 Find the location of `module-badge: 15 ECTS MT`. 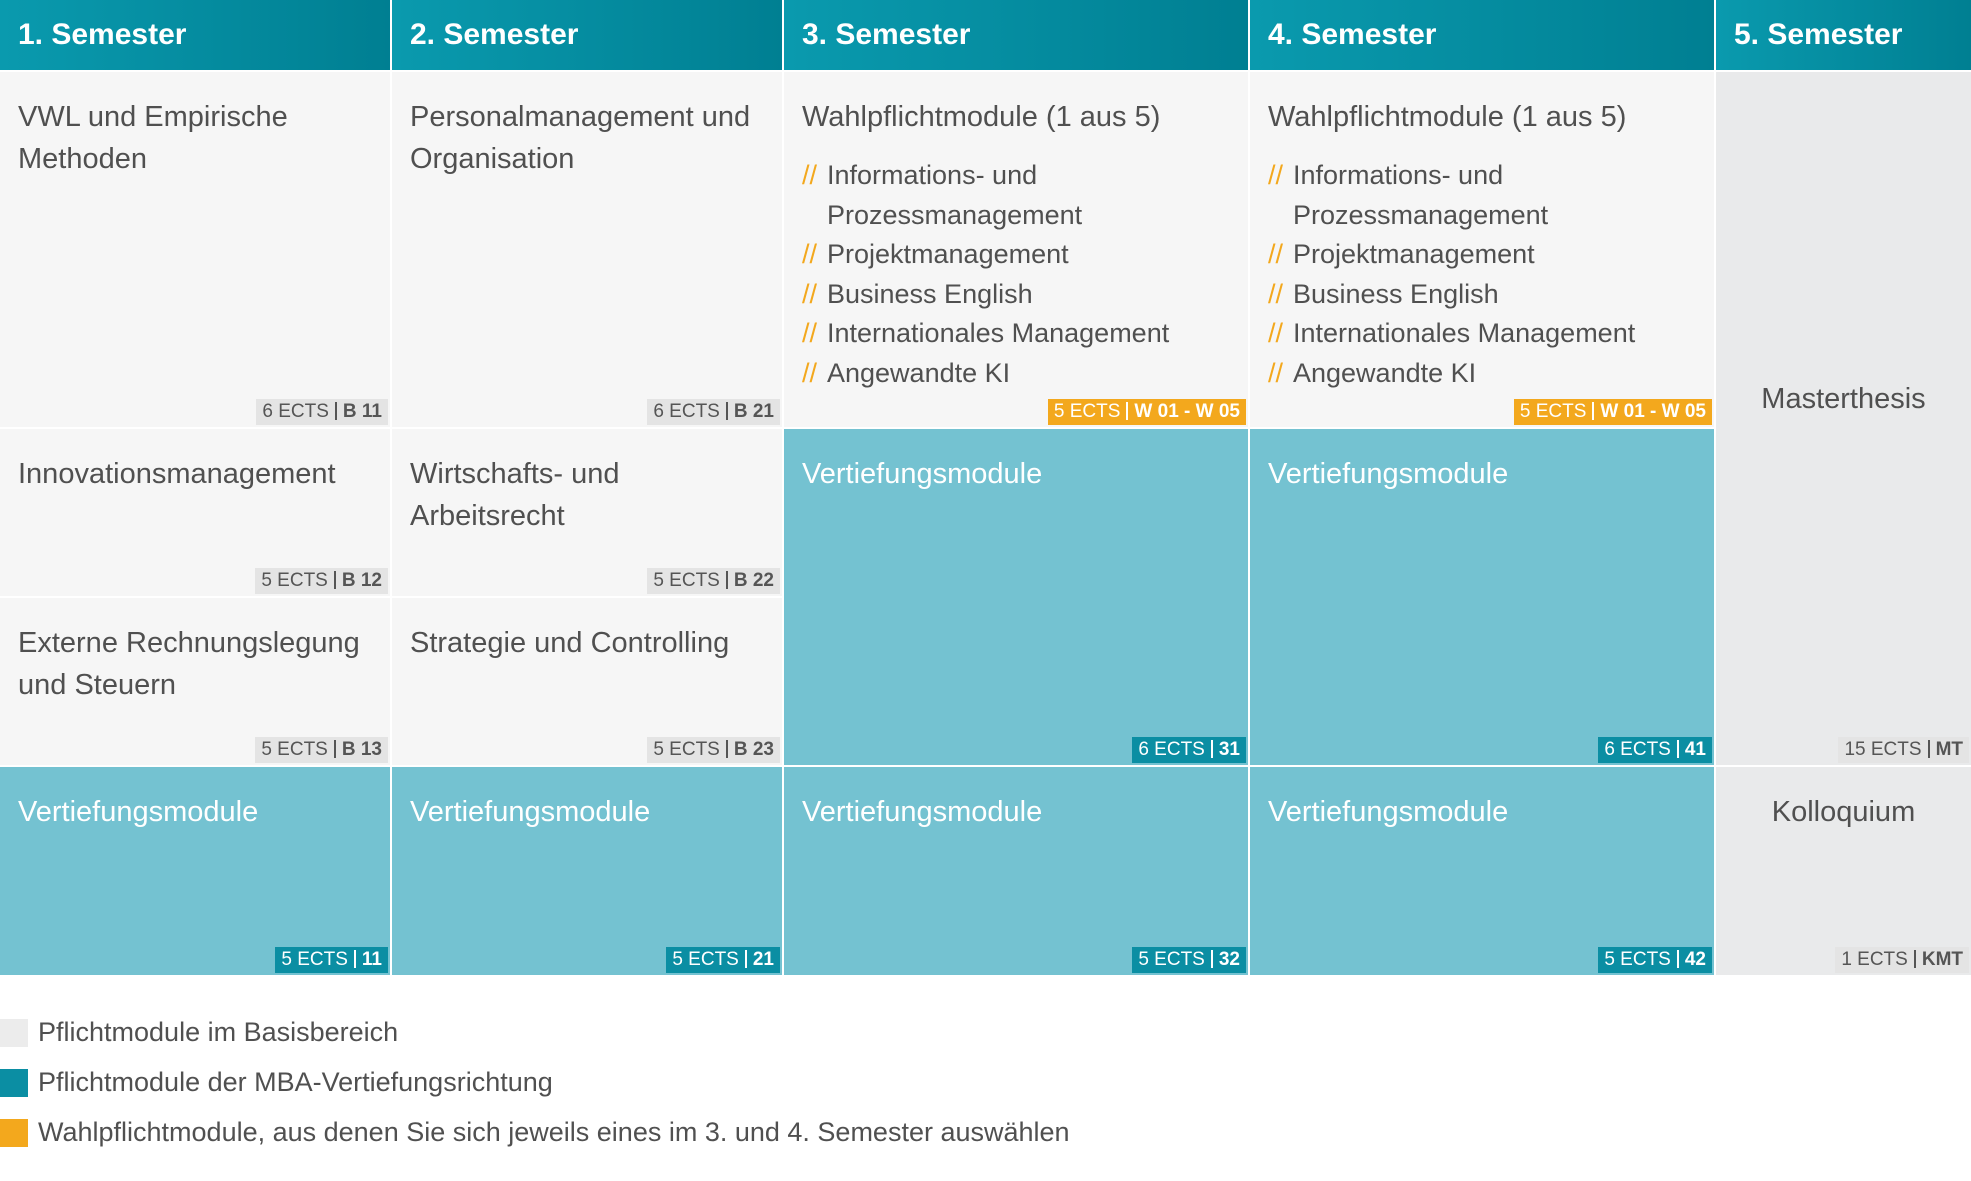

module-badge: 15 ECTS MT is located at coordinates (1903, 750).